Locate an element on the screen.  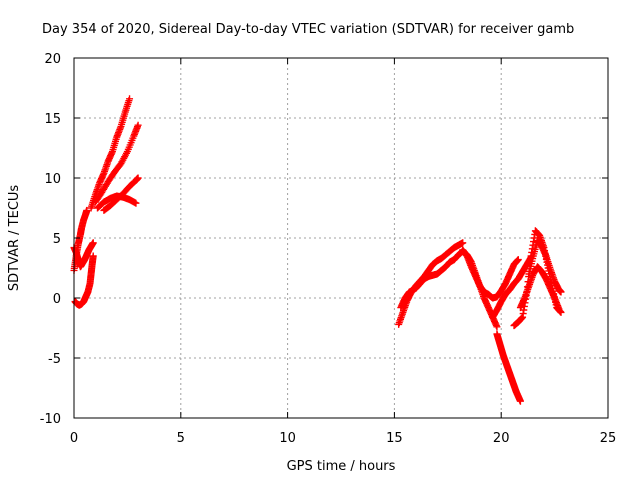
x-tick-label: 0 is located at coordinates (74, 438).